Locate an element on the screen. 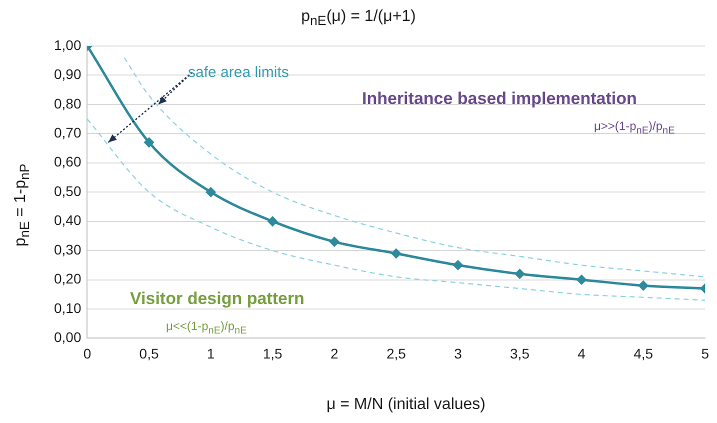 Image resolution: width=717 pixels, height=423 pixels. annotation: Inheritance based implementation is located at coordinates (499, 99).